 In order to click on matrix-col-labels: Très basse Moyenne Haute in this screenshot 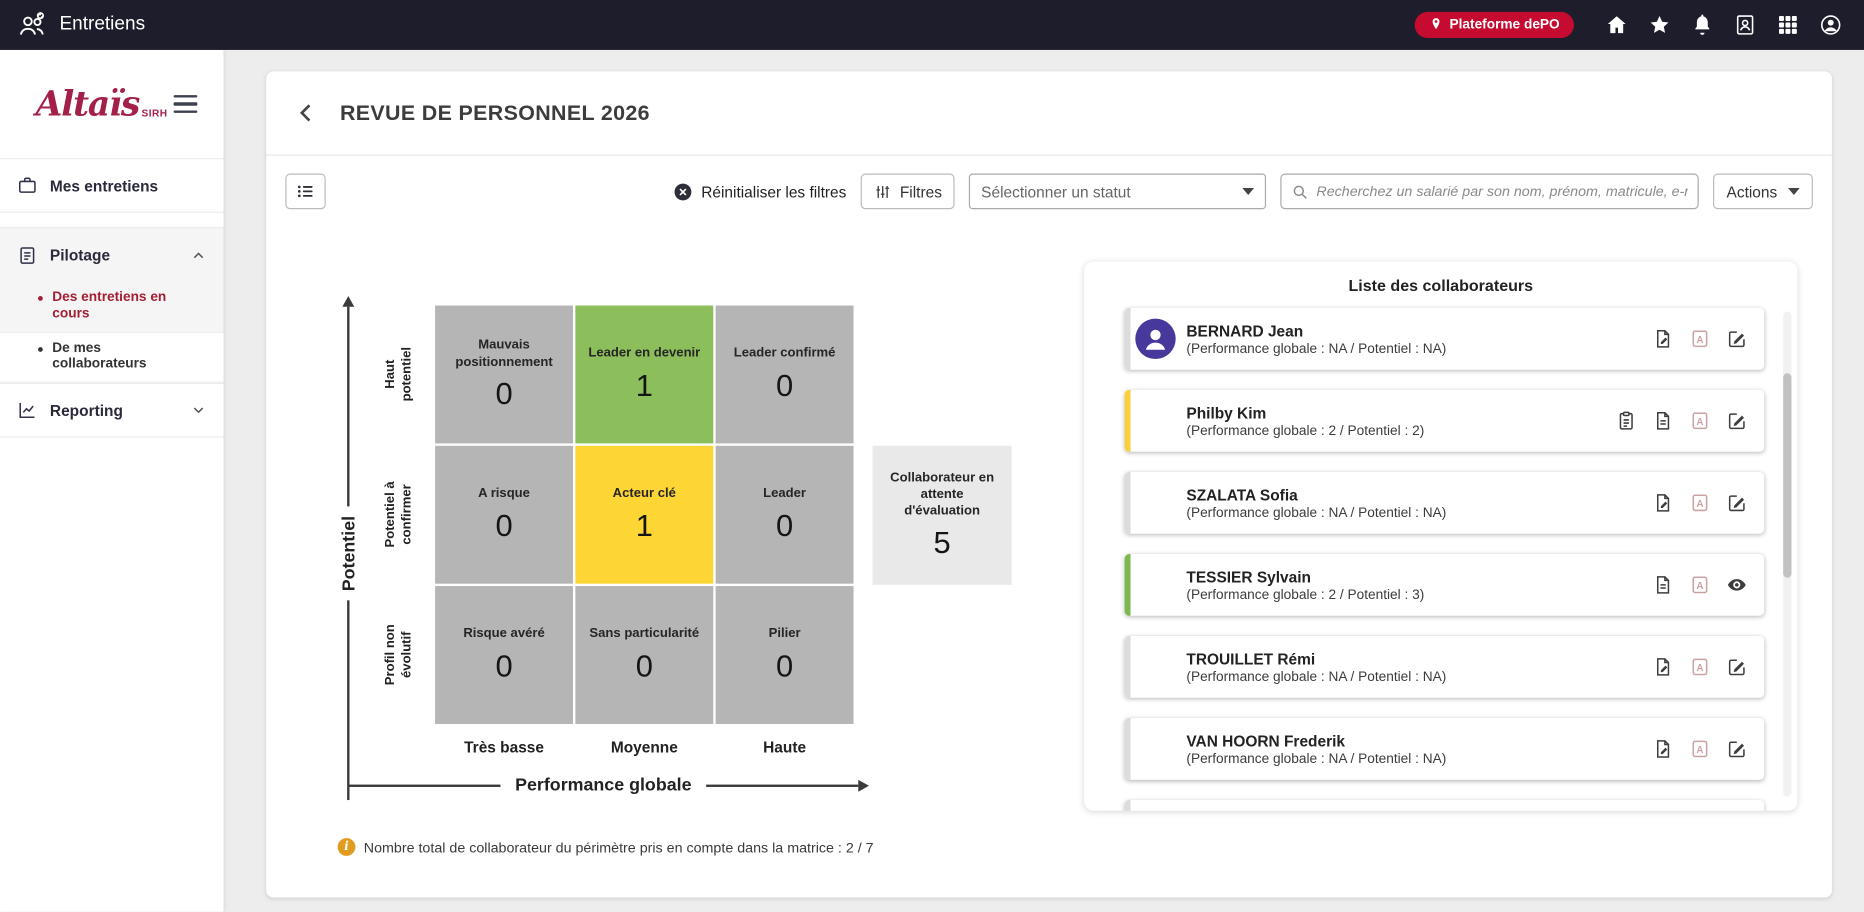, I will do `click(644, 747)`.